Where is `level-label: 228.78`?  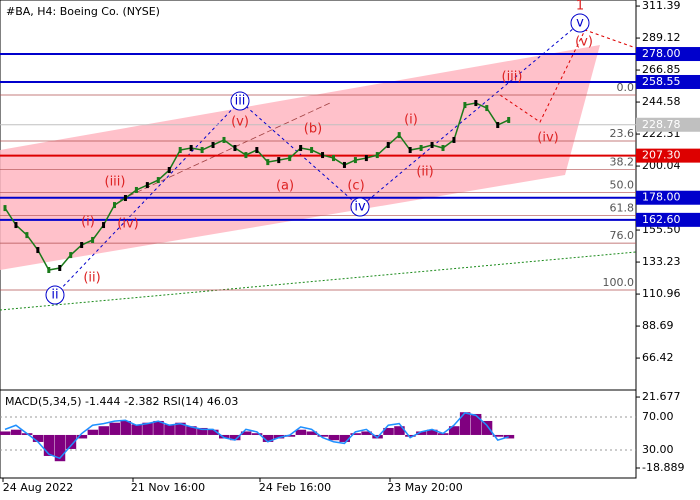 level-label: 228.78 is located at coordinates (661, 124).